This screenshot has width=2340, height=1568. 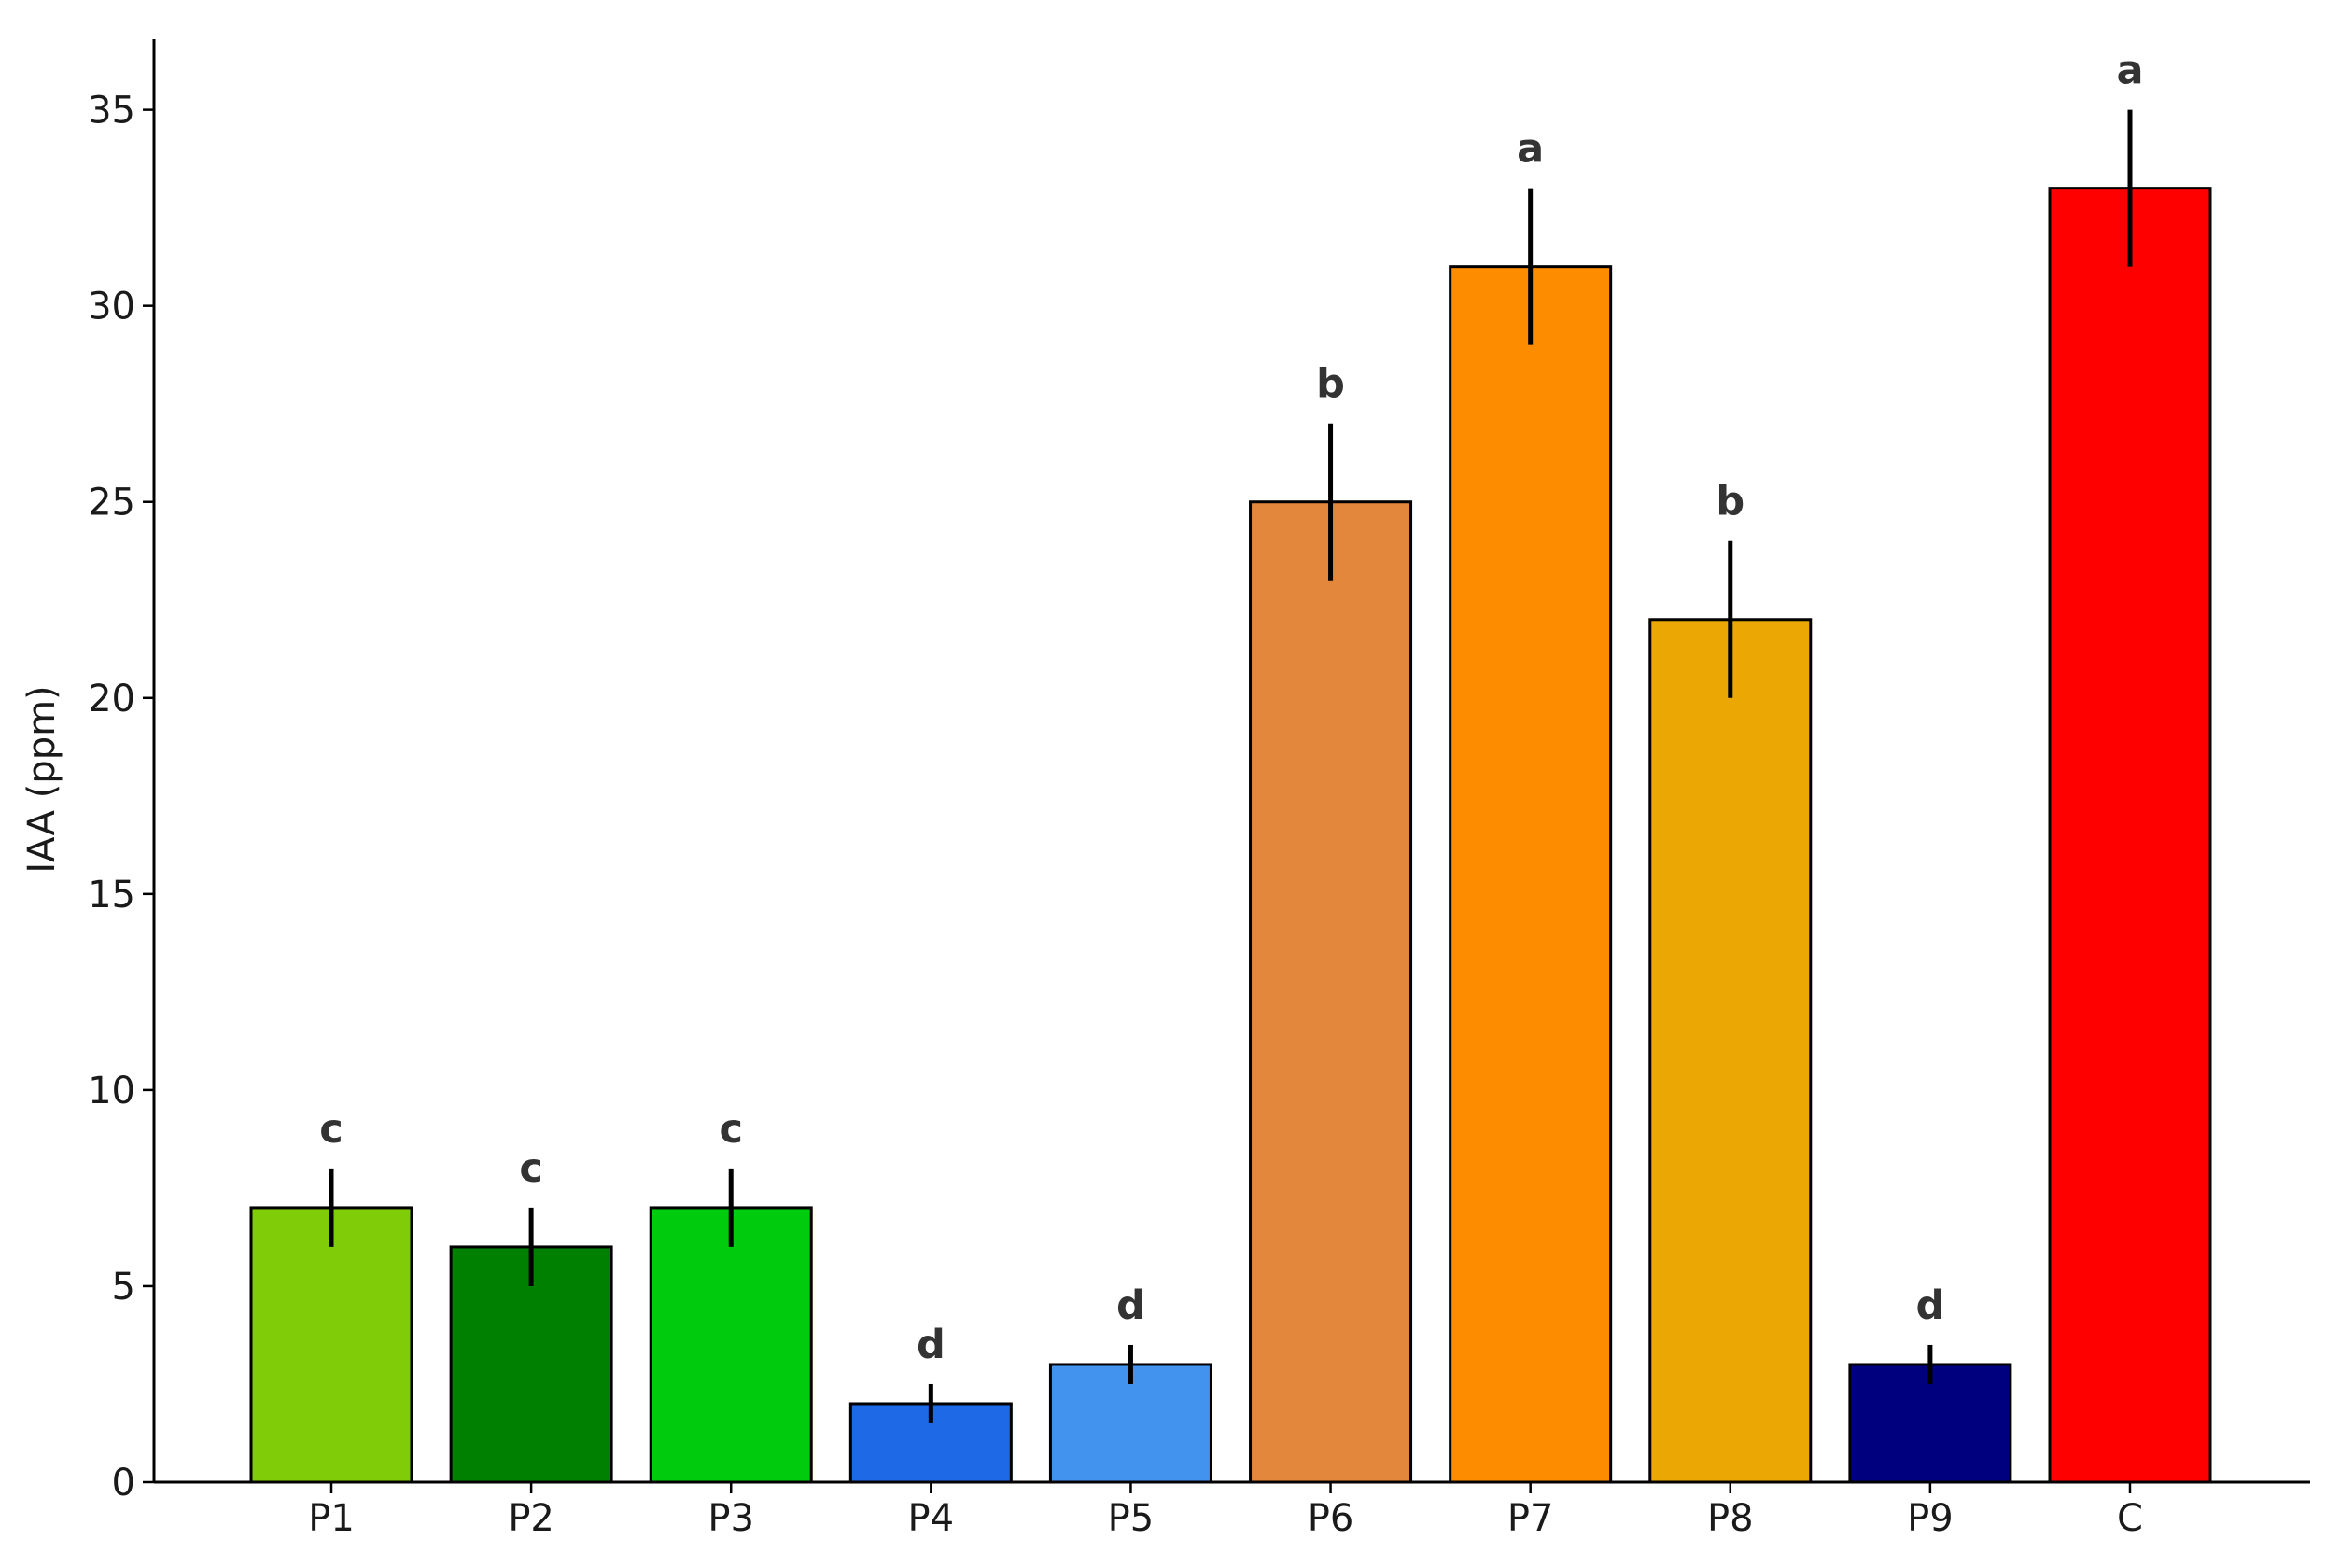 What do you see at coordinates (1131, 1518) in the screenshot?
I see `x-tick-label-p5: P5` at bounding box center [1131, 1518].